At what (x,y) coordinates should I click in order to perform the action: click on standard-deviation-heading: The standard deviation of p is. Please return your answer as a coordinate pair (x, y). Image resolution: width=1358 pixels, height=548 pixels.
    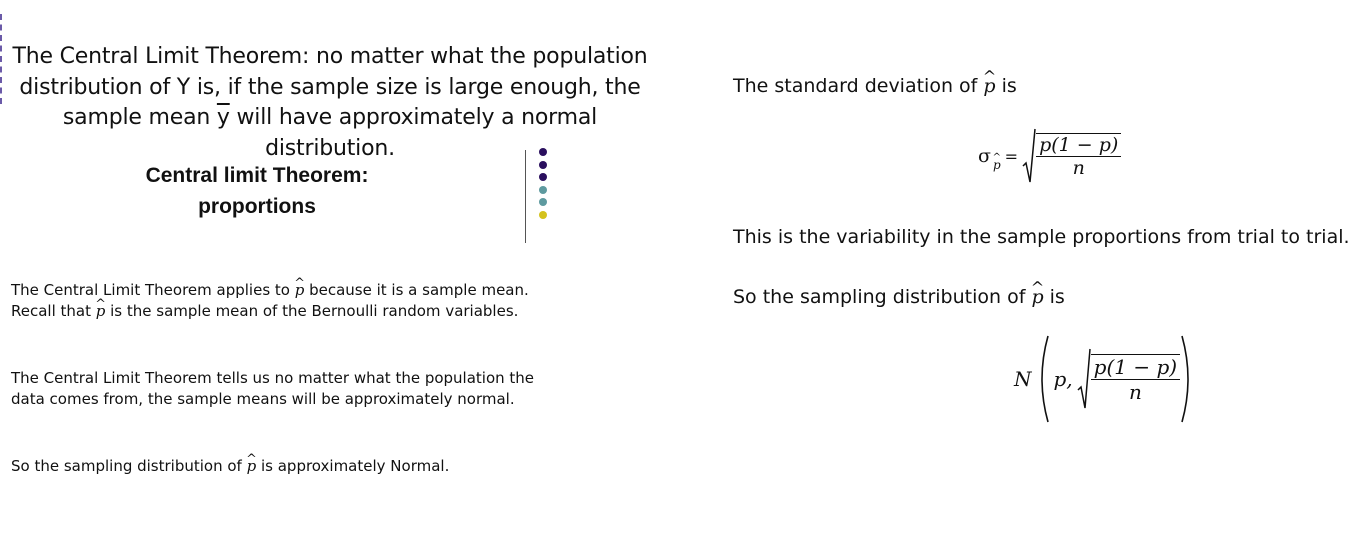
    Looking at the image, I should click on (875, 86).